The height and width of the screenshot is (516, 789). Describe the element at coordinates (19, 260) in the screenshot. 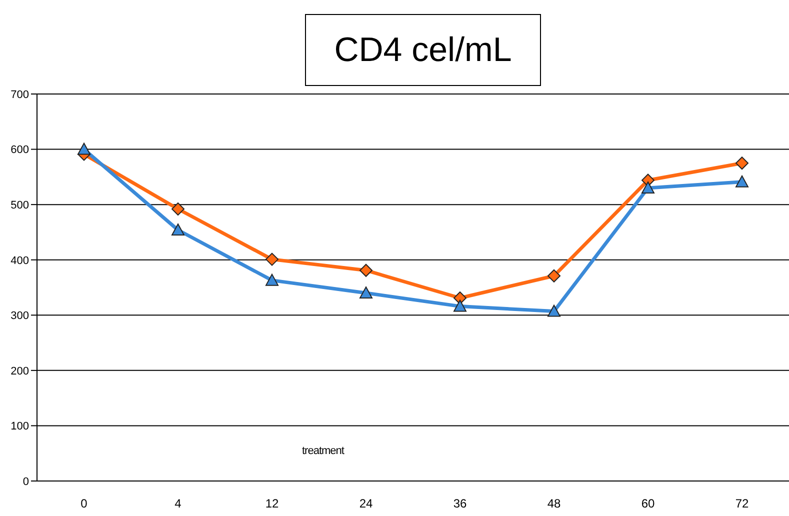

I see `y-tick-label: 400` at that location.